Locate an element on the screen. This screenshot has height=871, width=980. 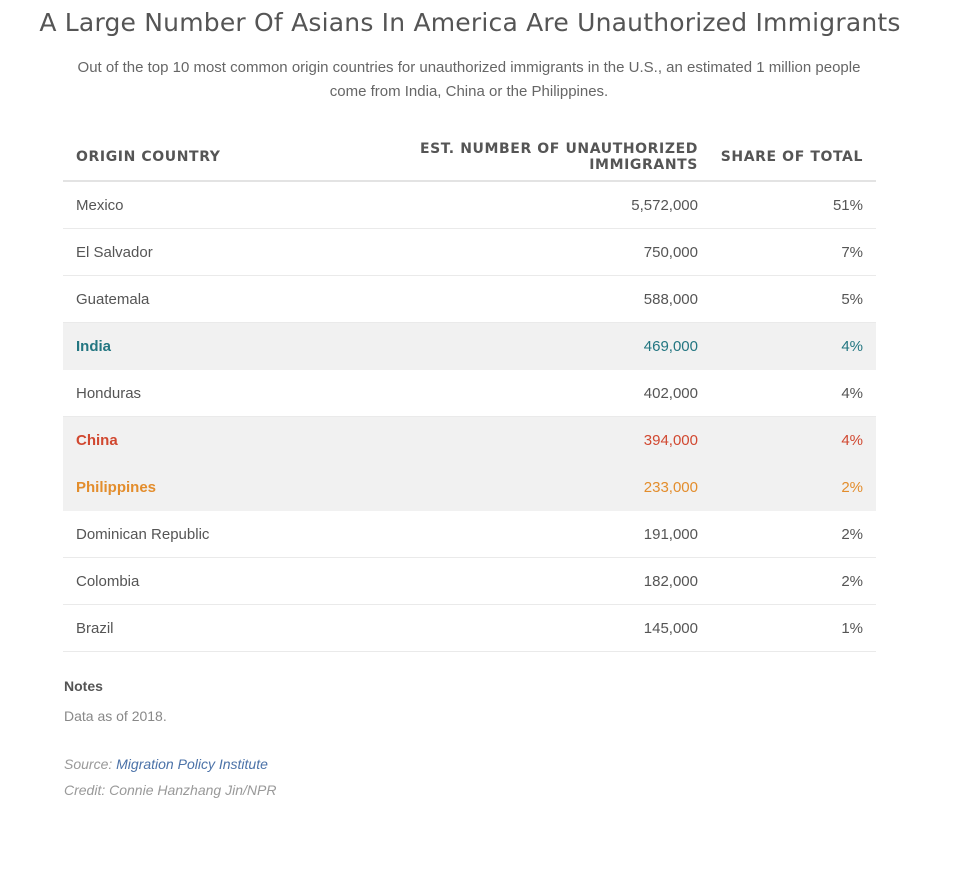
cell-estimated-number: 394,000 is located at coordinates (502, 440).